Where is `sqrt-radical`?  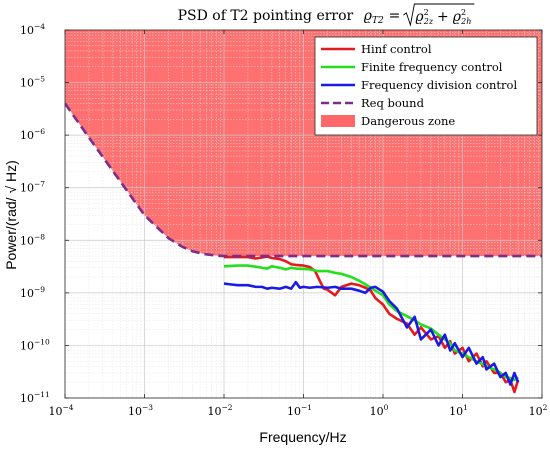
sqrt-radical is located at coordinates (439, 15).